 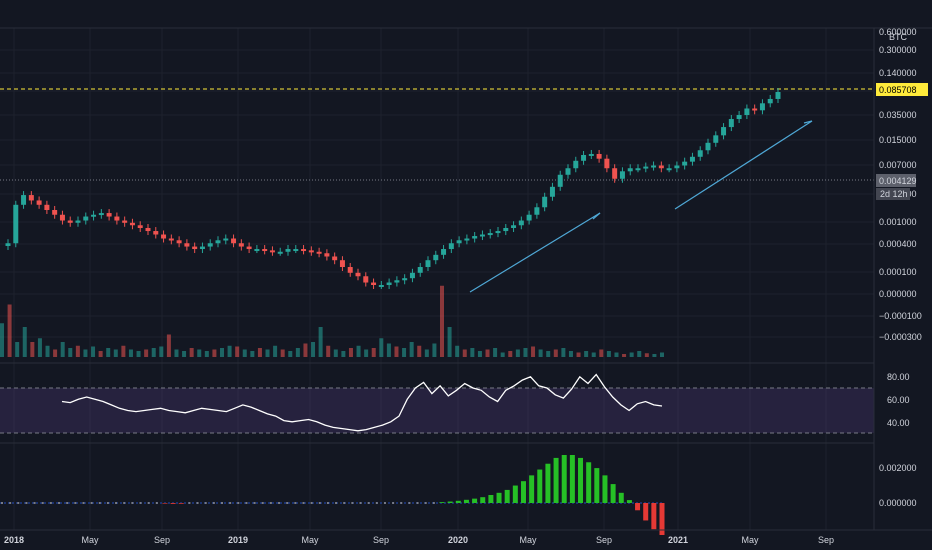 I want to click on macd-panel: 0.002000 0.000000, so click(x=458, y=495).